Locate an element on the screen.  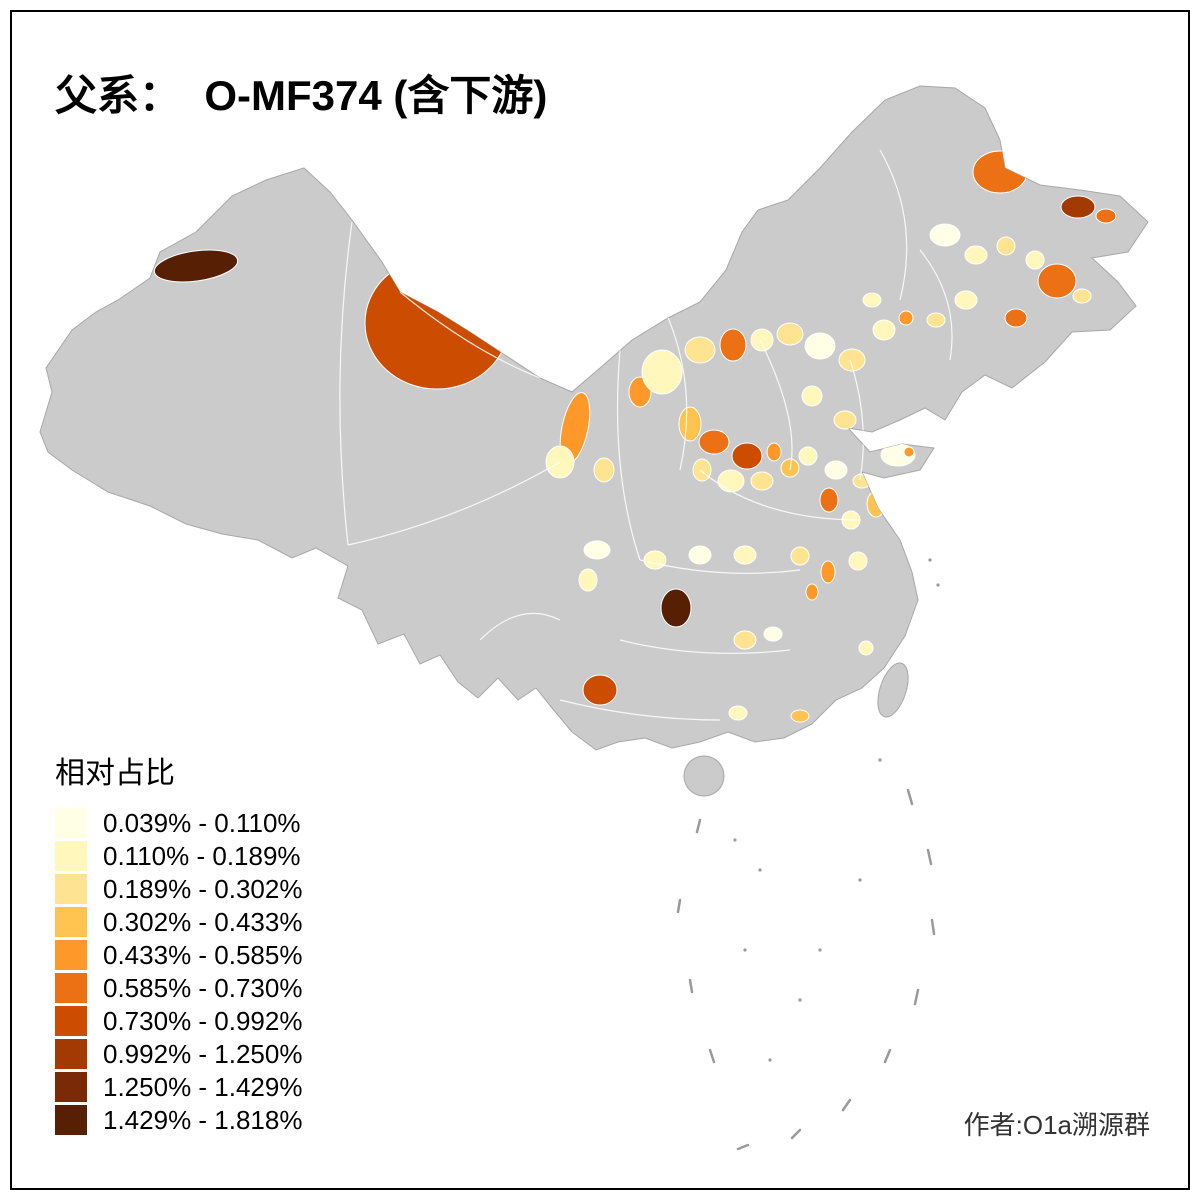
author-credit: 作者:O1a溯源群 is located at coordinates (1056, 1125).